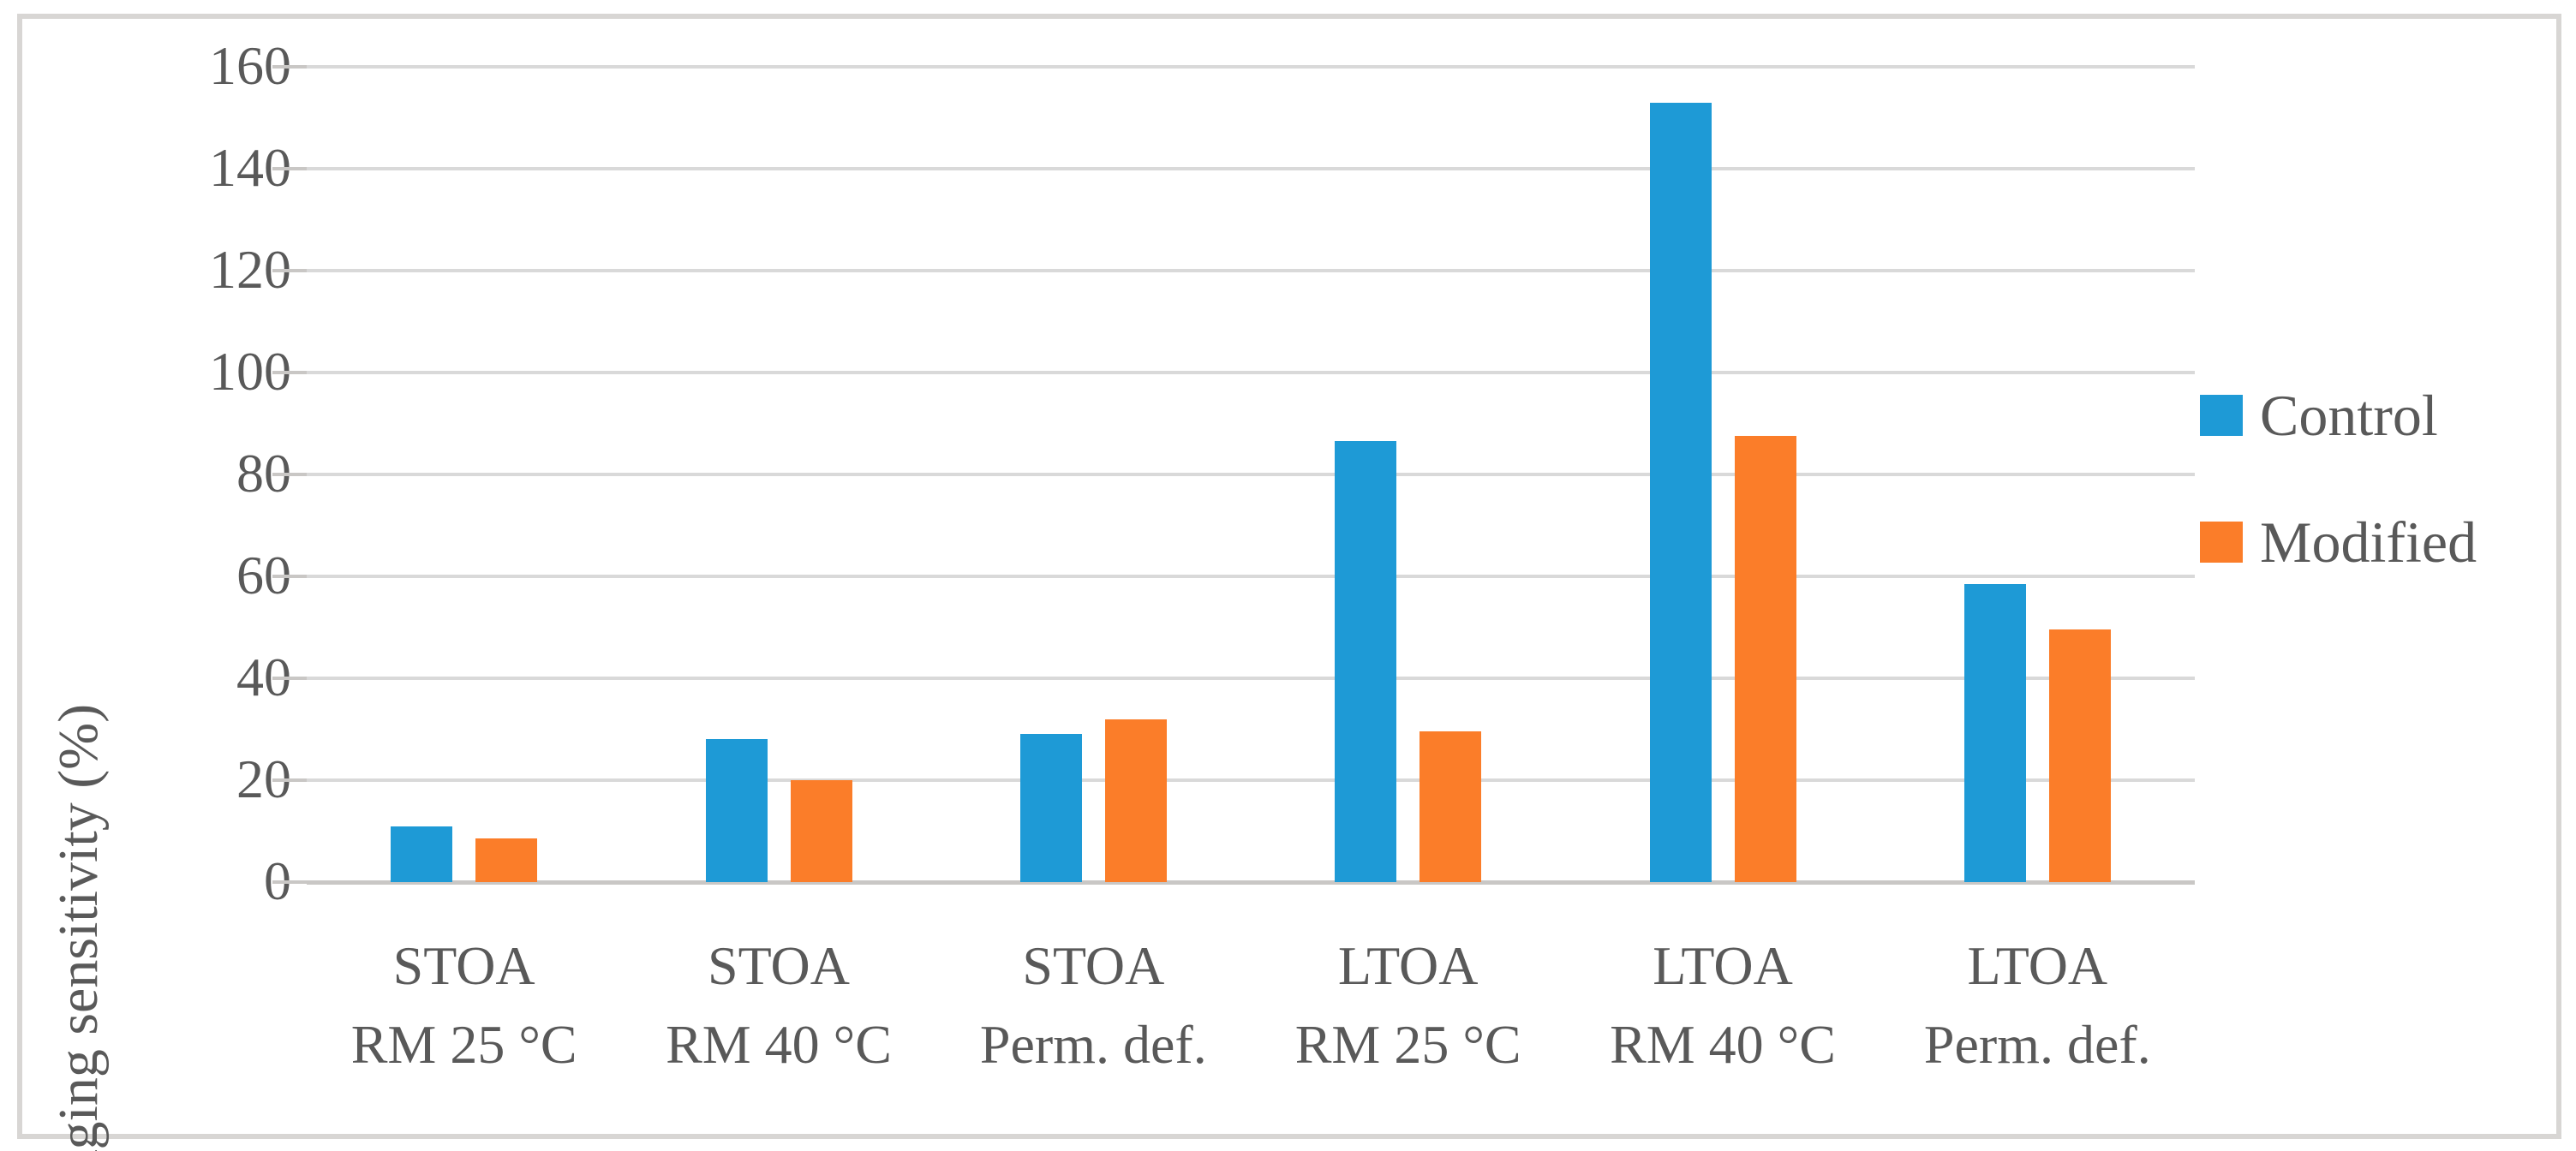  I want to click on legend-item-modified: Modified, so click(2339, 542).